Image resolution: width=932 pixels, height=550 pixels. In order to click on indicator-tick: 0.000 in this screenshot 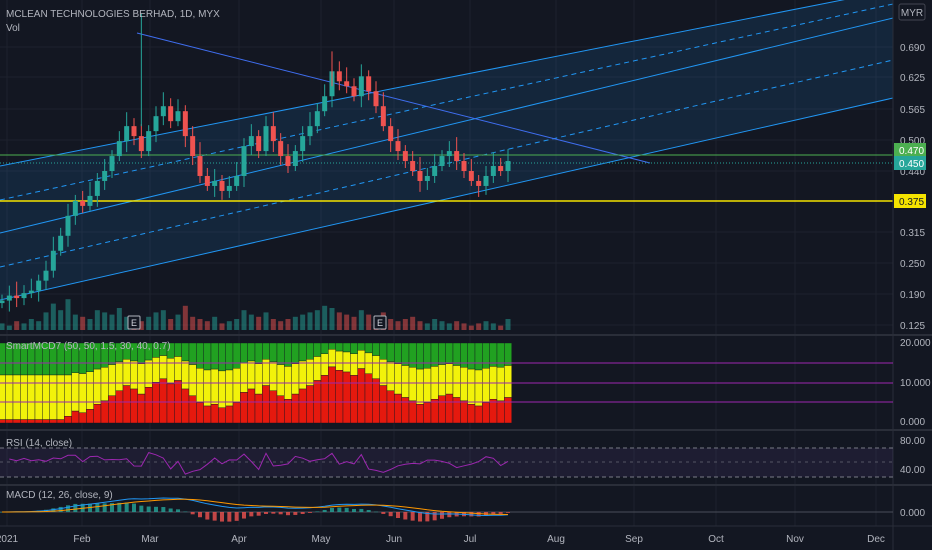, I will do `click(912, 513)`.